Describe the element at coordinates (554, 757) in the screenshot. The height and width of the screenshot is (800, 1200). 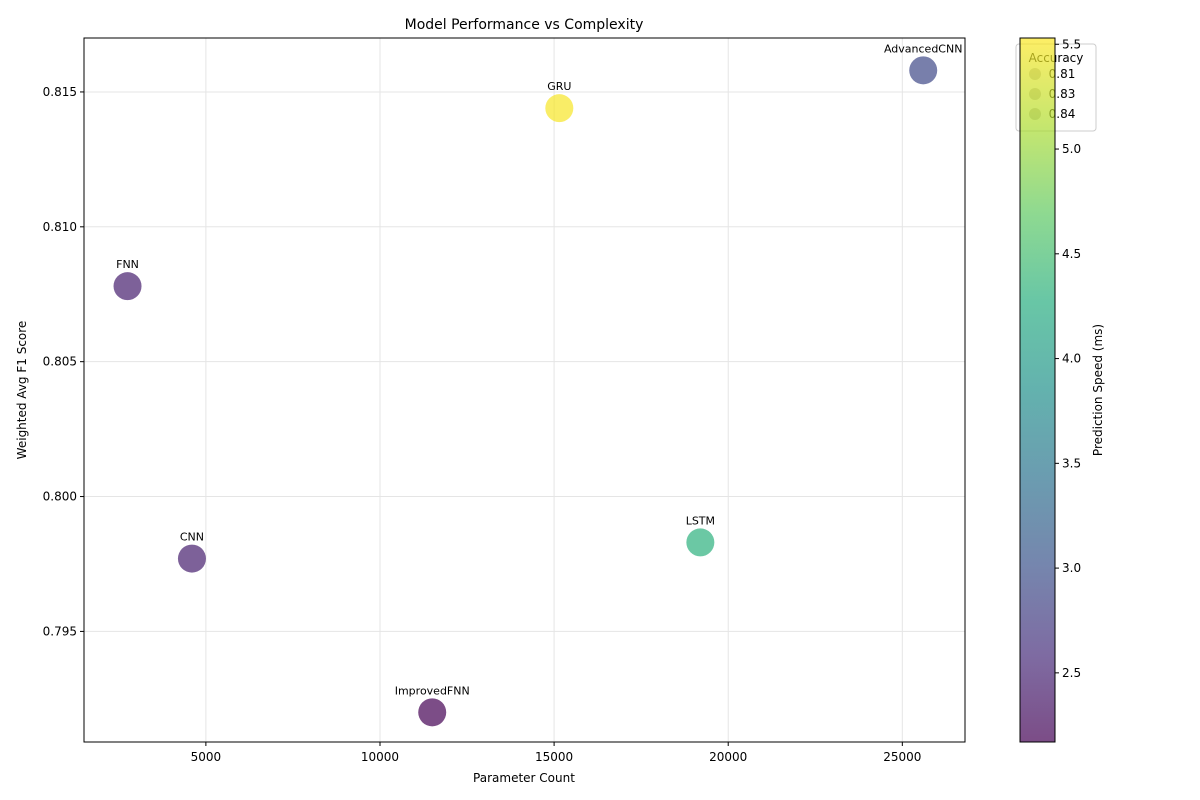
I see `x-tick-label: 15000` at that location.